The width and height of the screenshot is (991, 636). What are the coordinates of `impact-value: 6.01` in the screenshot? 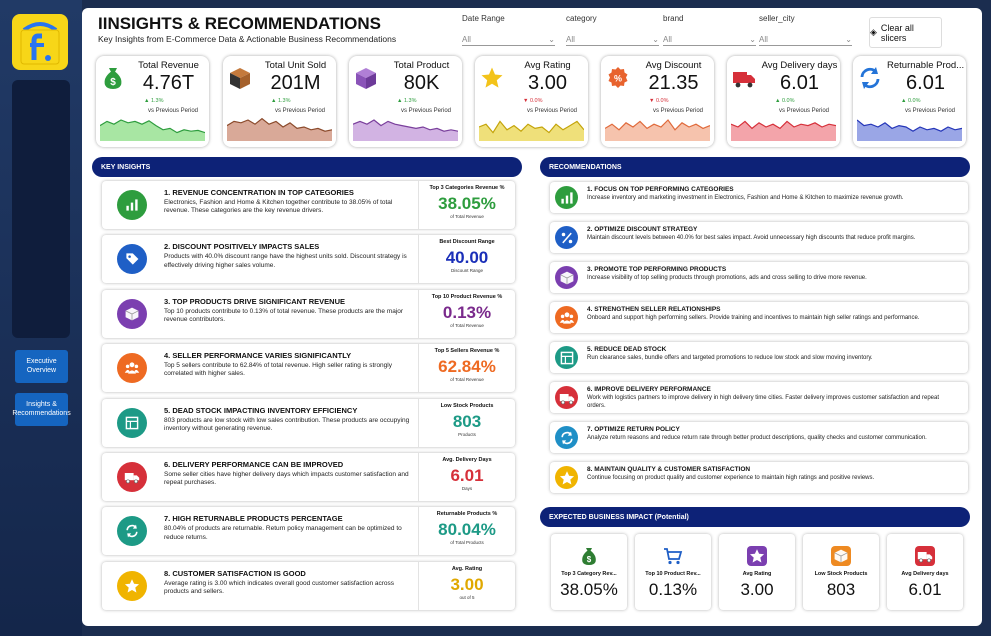 It's located at (925, 589).